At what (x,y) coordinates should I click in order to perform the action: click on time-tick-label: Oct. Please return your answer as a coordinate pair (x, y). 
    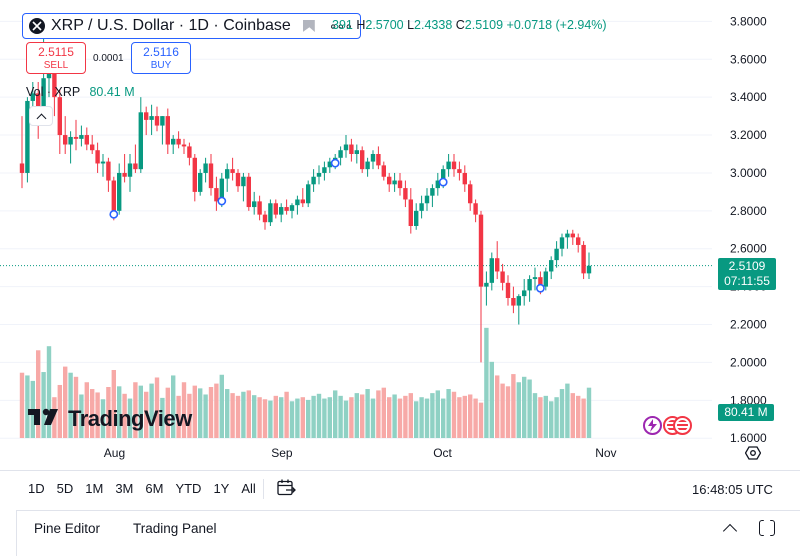
    Looking at the image, I should click on (442, 453).